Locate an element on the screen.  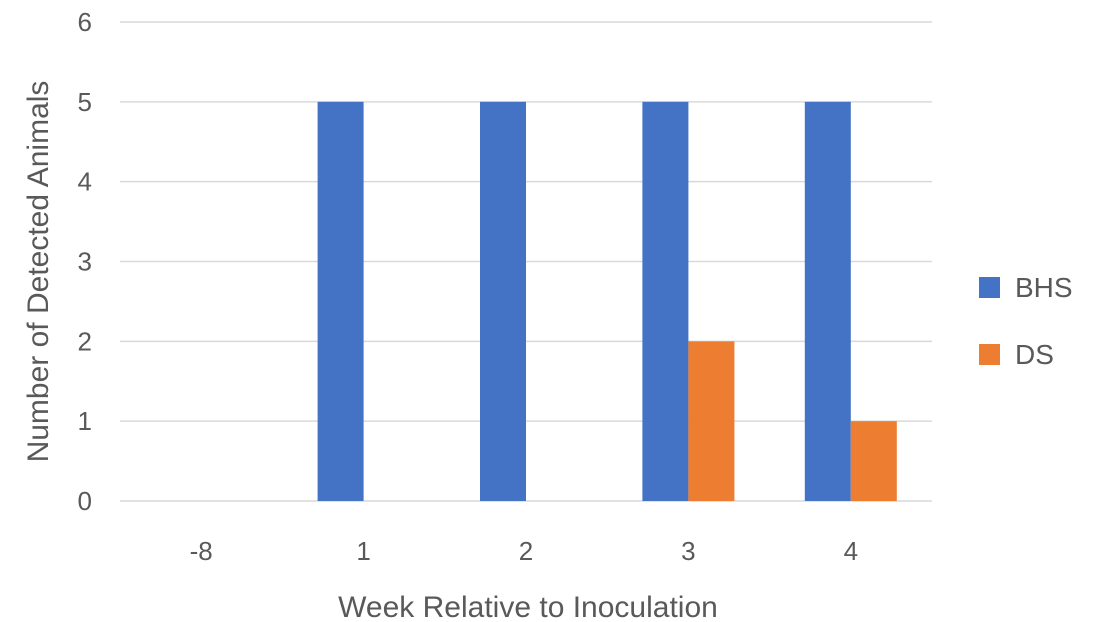
y-tick-label: 4 is located at coordinates (85, 182).